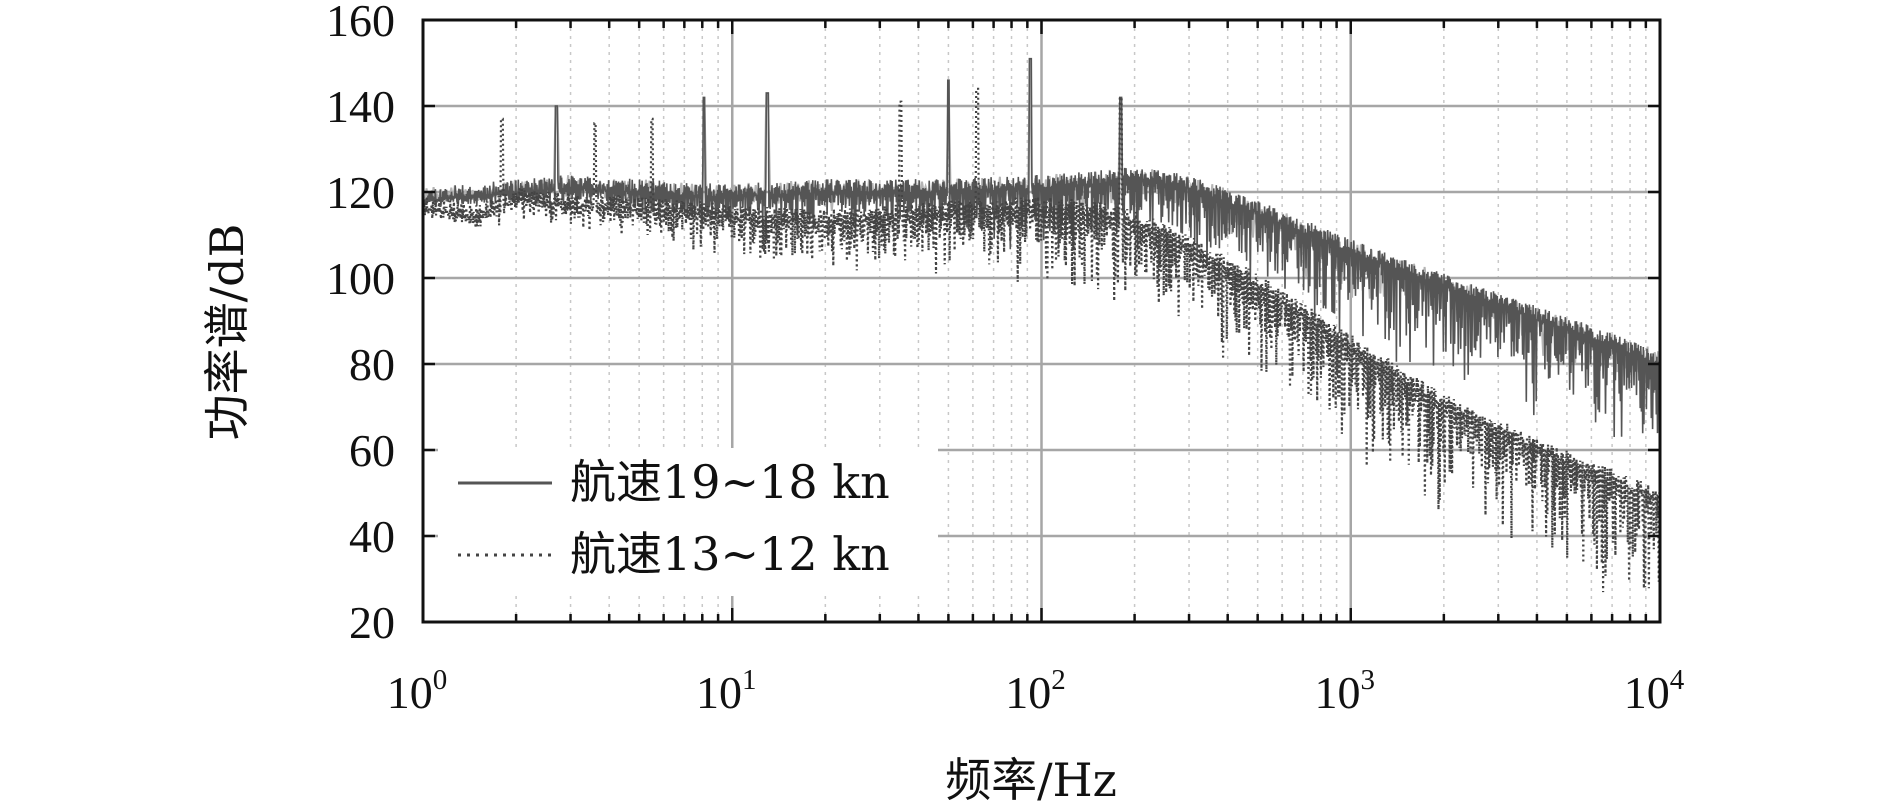 This screenshot has width=1890, height=808. Describe the element at coordinates (417, 691) in the screenshot. I see `x-tick-label: 10⁰` at that location.